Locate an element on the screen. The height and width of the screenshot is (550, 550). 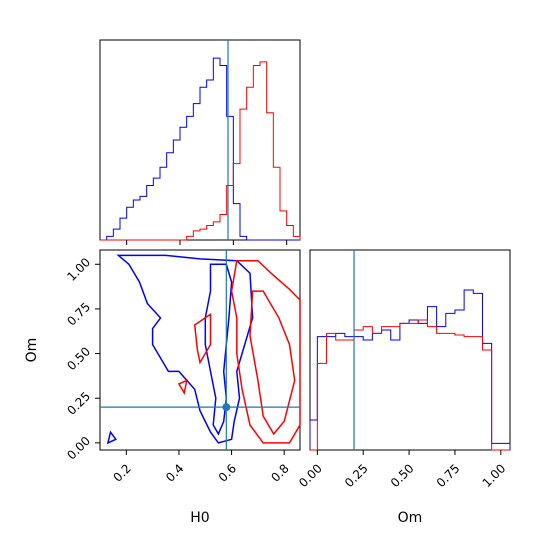
contour-y-tick-label: 0.25 is located at coordinates (78, 403).